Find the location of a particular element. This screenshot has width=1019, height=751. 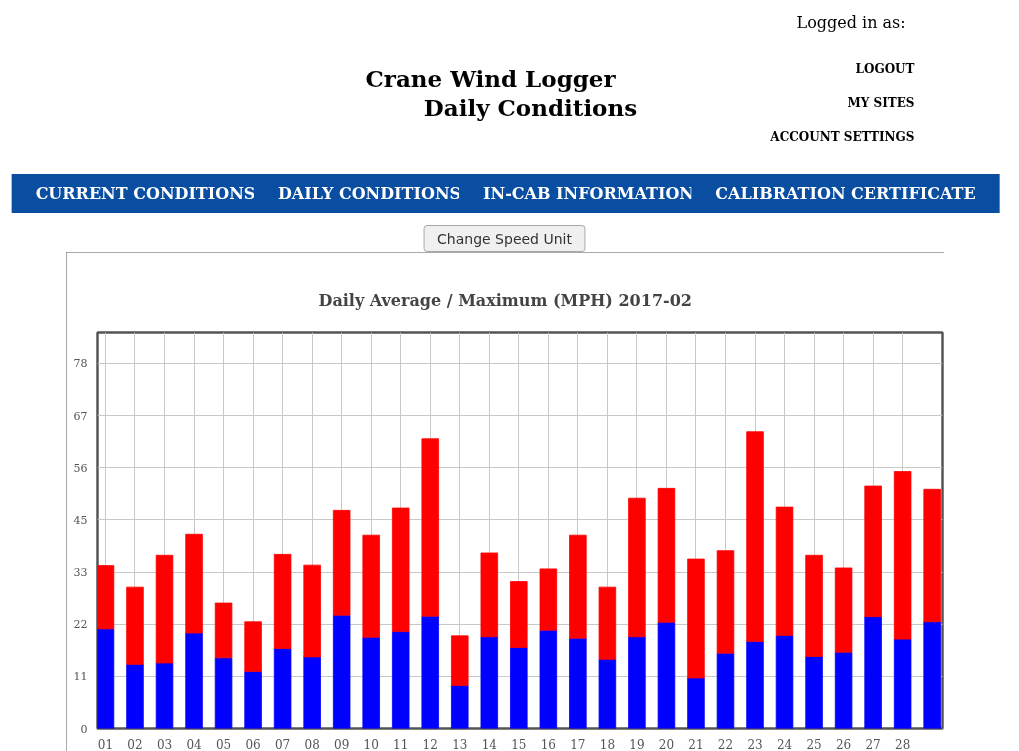

text: CALIBRATION CERTIFICATE is located at coordinates (845, 193).